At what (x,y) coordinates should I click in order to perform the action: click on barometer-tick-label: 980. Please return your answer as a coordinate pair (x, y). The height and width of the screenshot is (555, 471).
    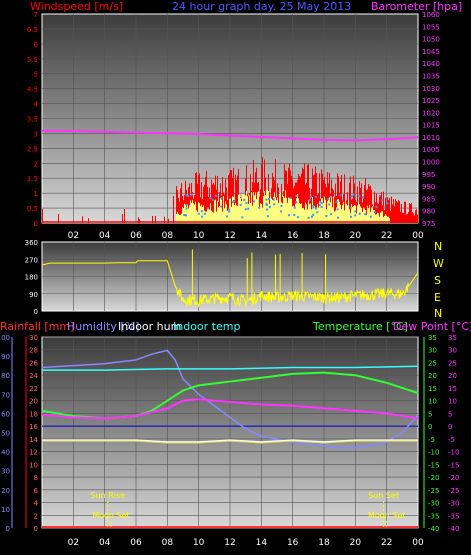
    Looking at the image, I should click on (428, 212).